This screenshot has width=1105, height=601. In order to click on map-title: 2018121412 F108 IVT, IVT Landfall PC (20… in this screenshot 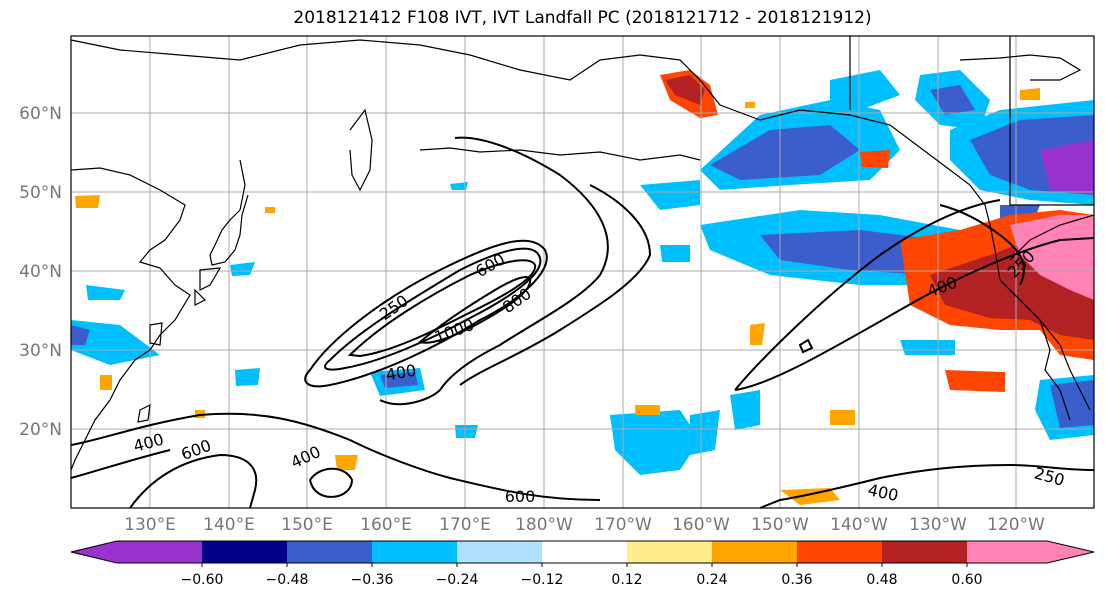, I will do `click(582, 18)`.